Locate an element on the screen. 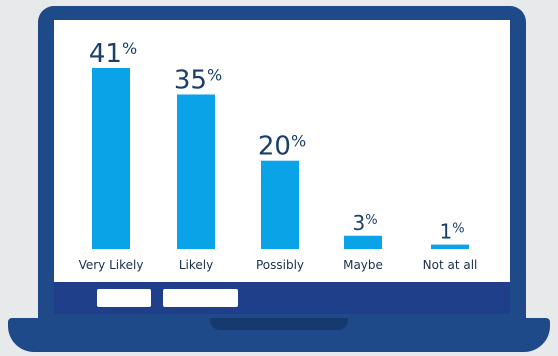 The image size is (558, 356). value-label: 41% is located at coordinates (113, 54).